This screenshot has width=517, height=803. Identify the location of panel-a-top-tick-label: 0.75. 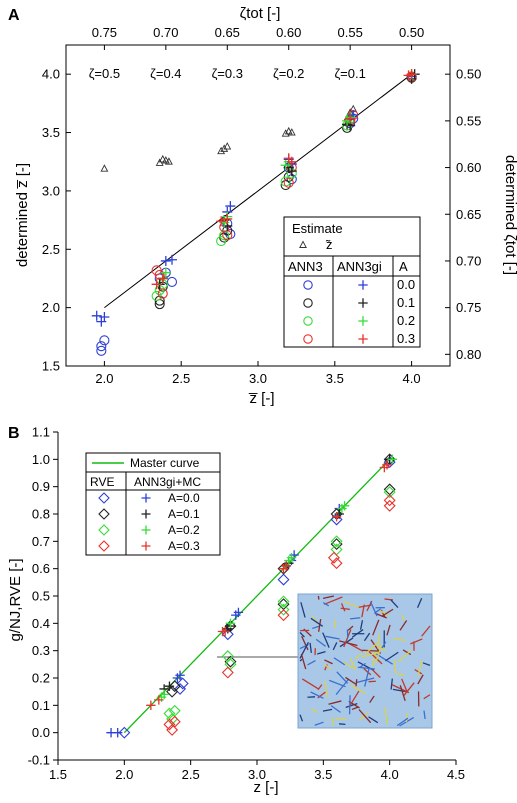
(104, 32).